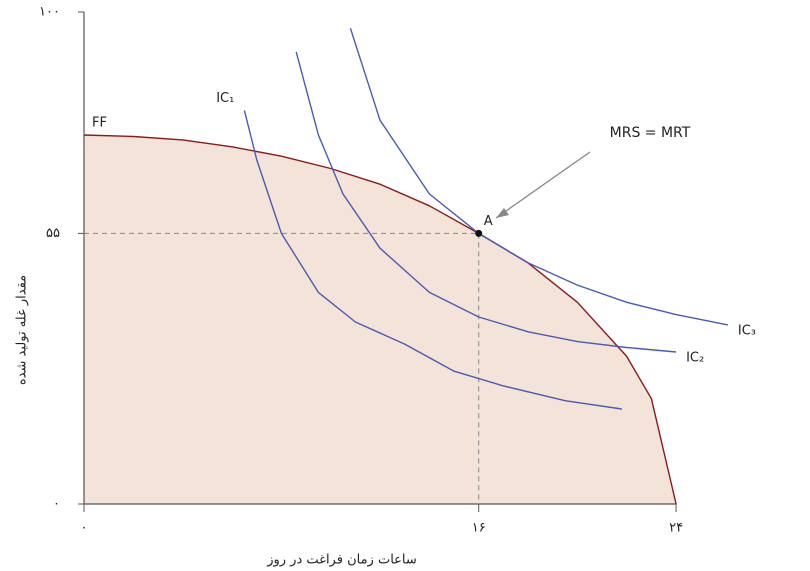  I want to click on point-label: A, so click(488, 221).